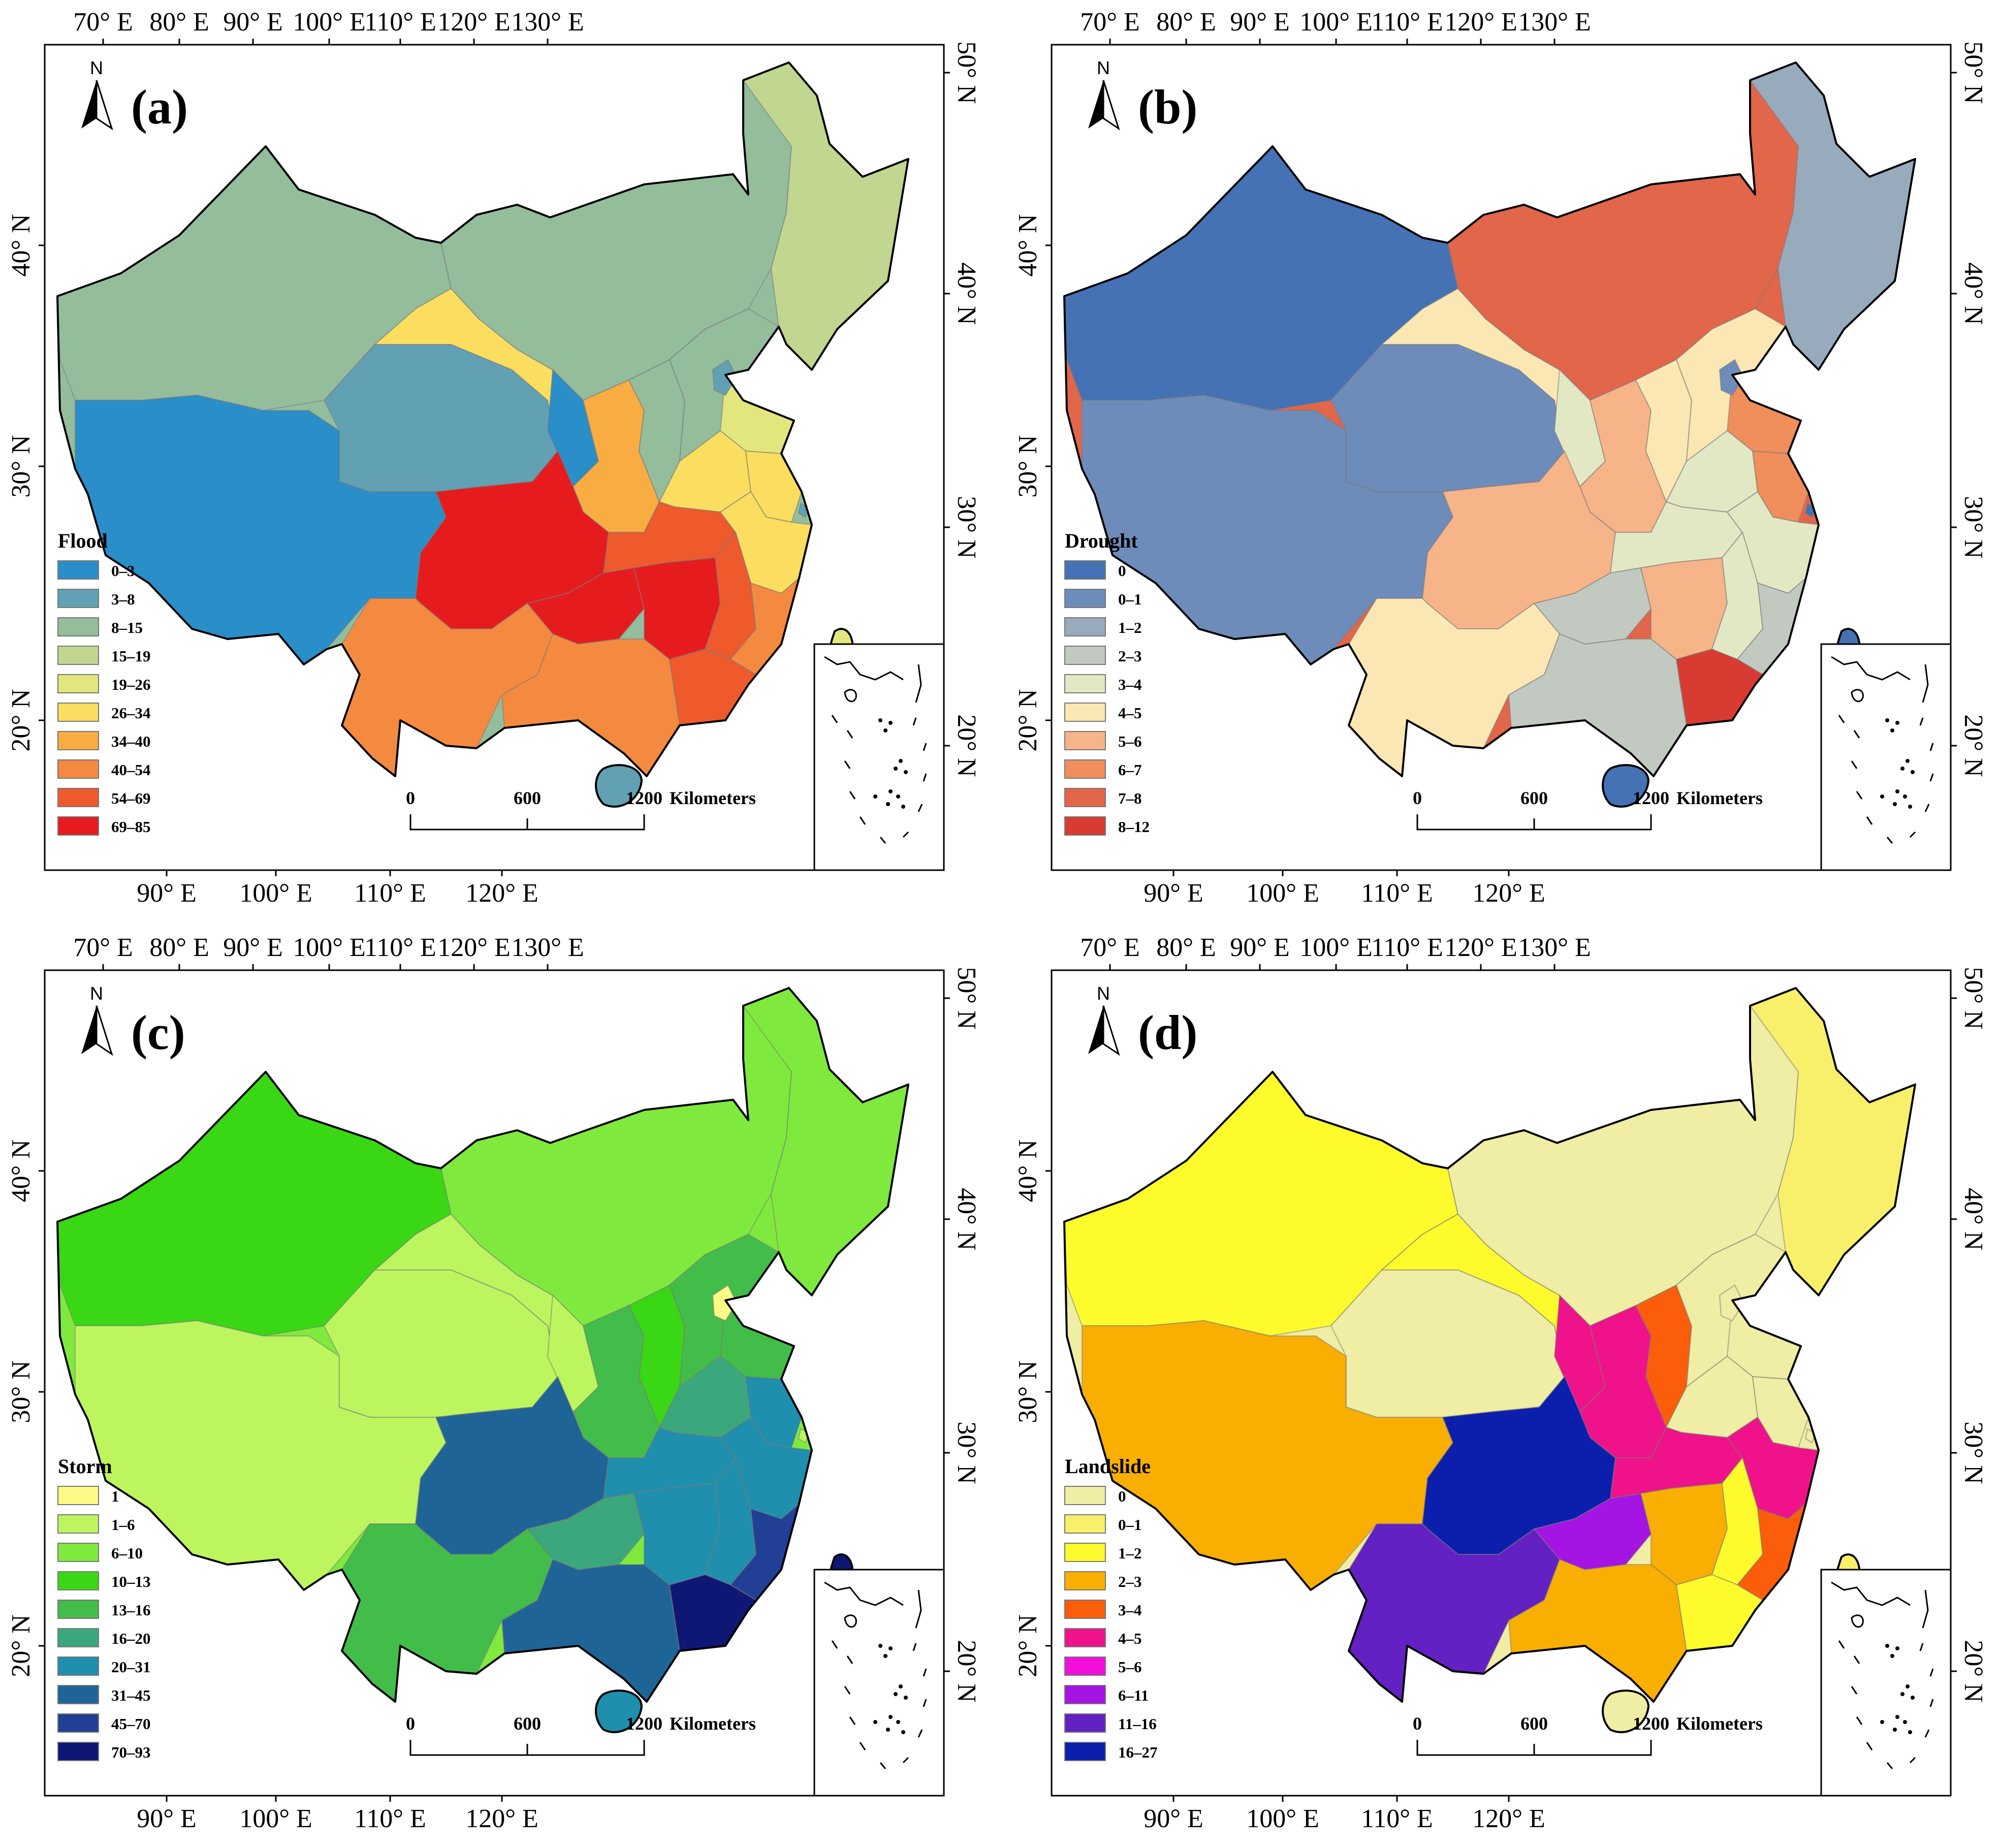 Image resolution: width=2000 pixels, height=1848 pixels. Describe the element at coordinates (966, 1452) in the screenshot. I see `right-lat-label: 30° N` at that location.